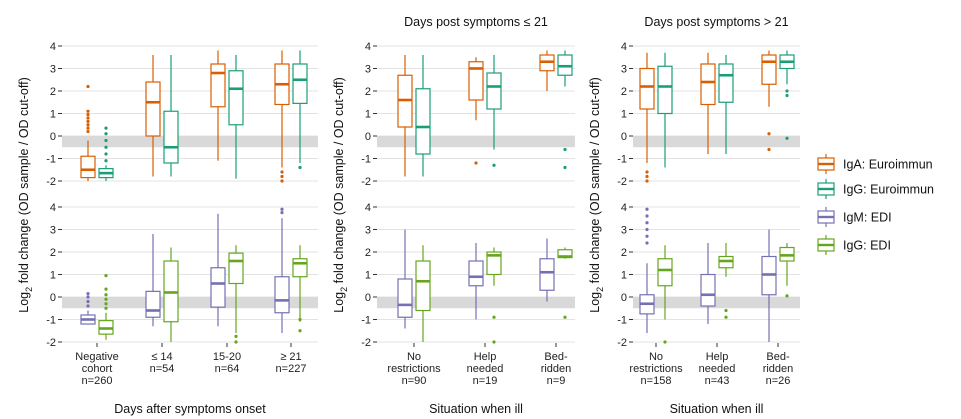 This screenshot has height=419, width=961. I want to click on legend-entry: IgA: Euroimmun, so click(875, 164).